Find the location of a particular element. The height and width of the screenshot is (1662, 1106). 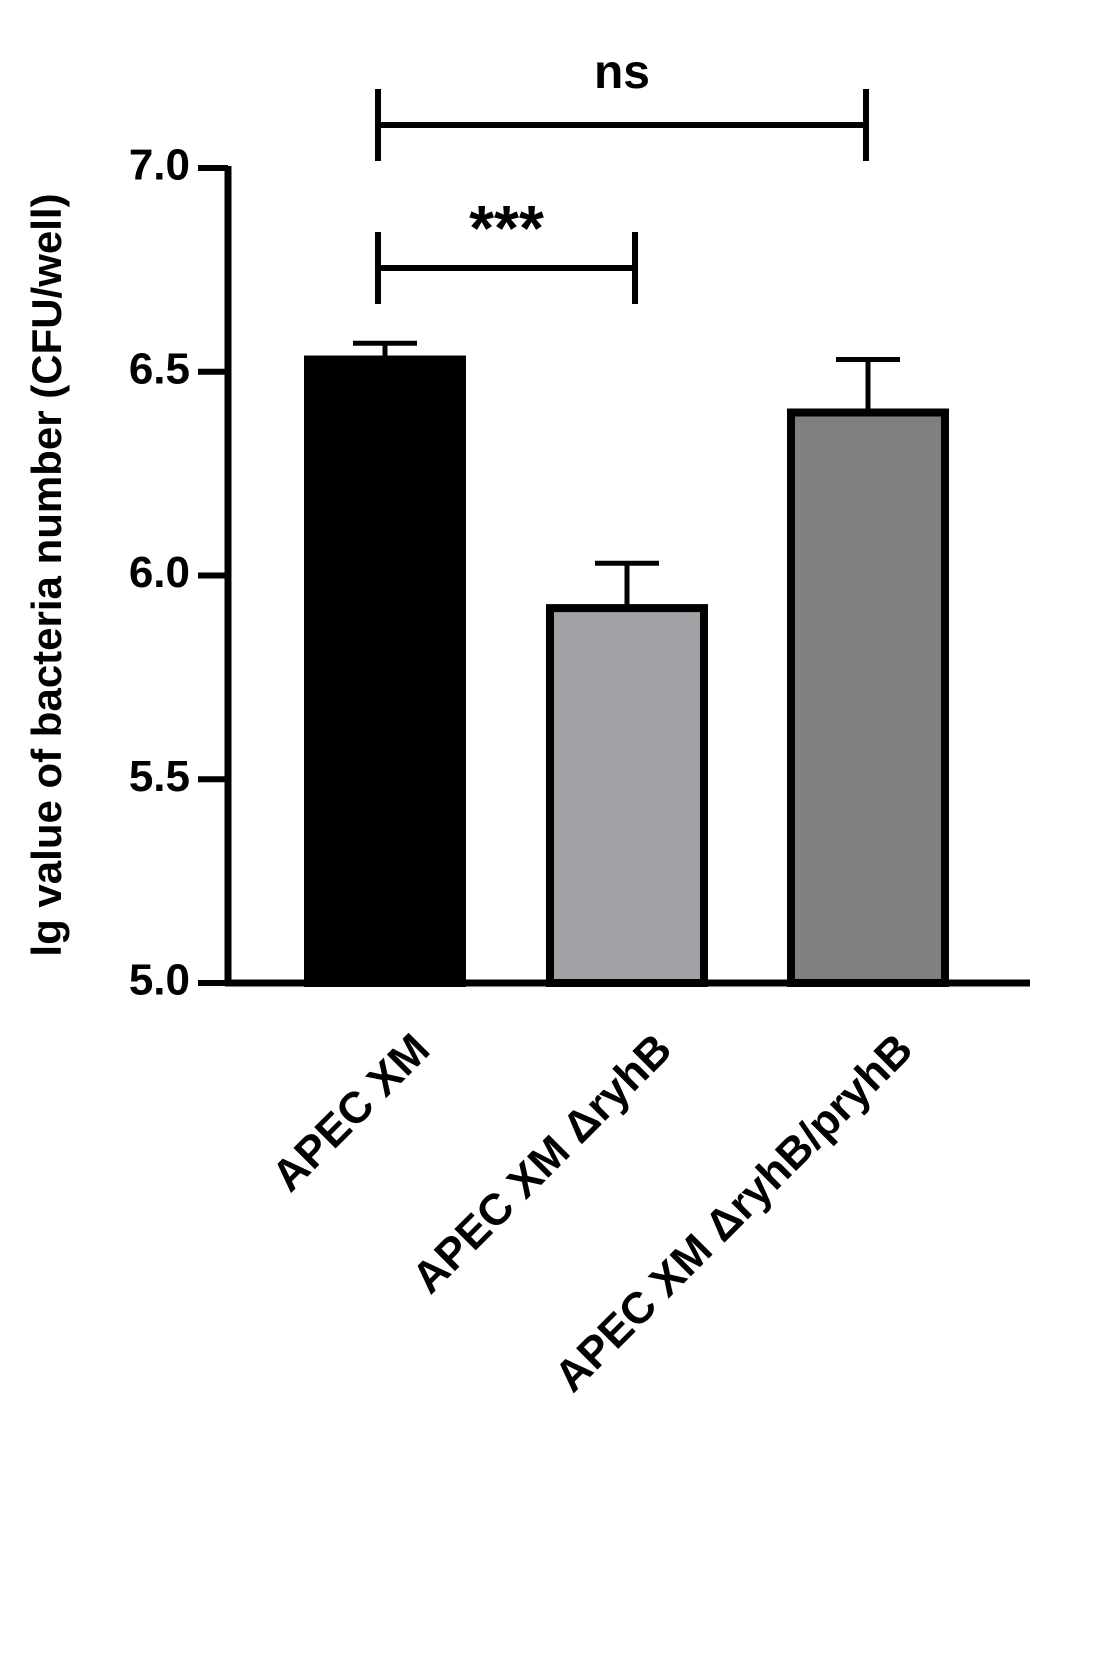

significance-label: ns is located at coordinates (622, 72).